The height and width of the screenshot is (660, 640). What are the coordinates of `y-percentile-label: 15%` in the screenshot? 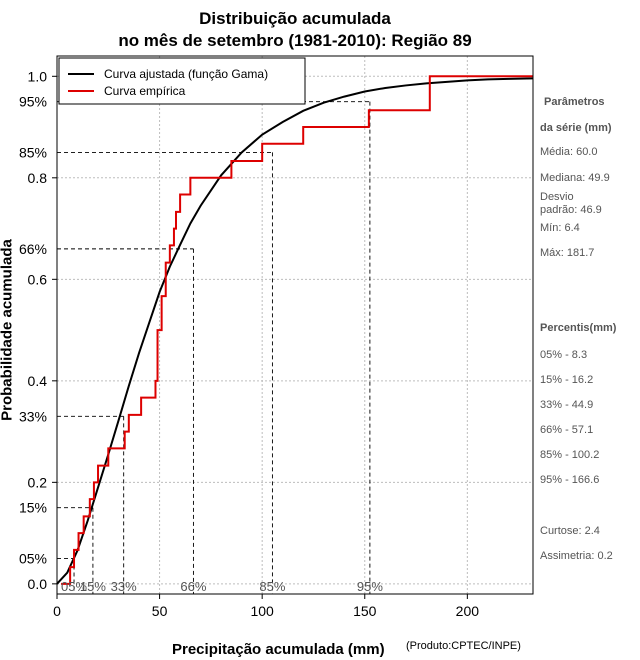 It's located at (33, 508).